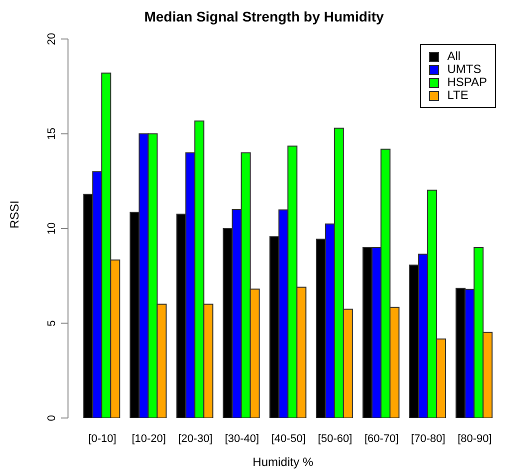 Image resolution: width=508 pixels, height=472 pixels. I want to click on legend-label: UMTS, so click(464, 69).